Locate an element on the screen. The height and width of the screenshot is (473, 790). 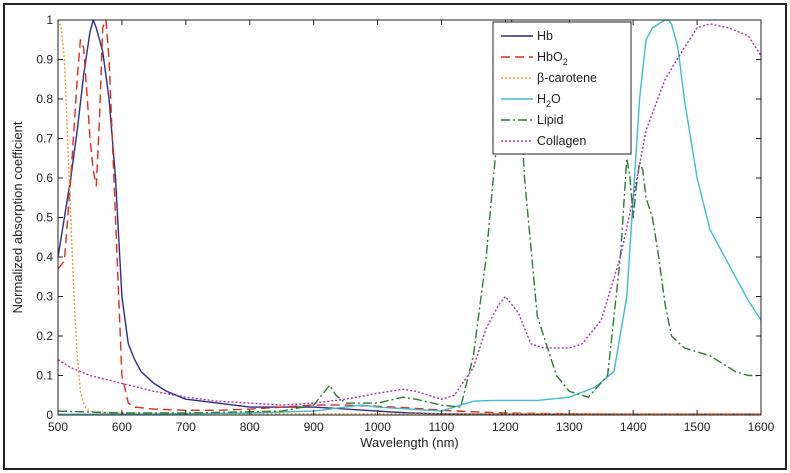
y-tick-label: 0.1 is located at coordinates (44, 376).